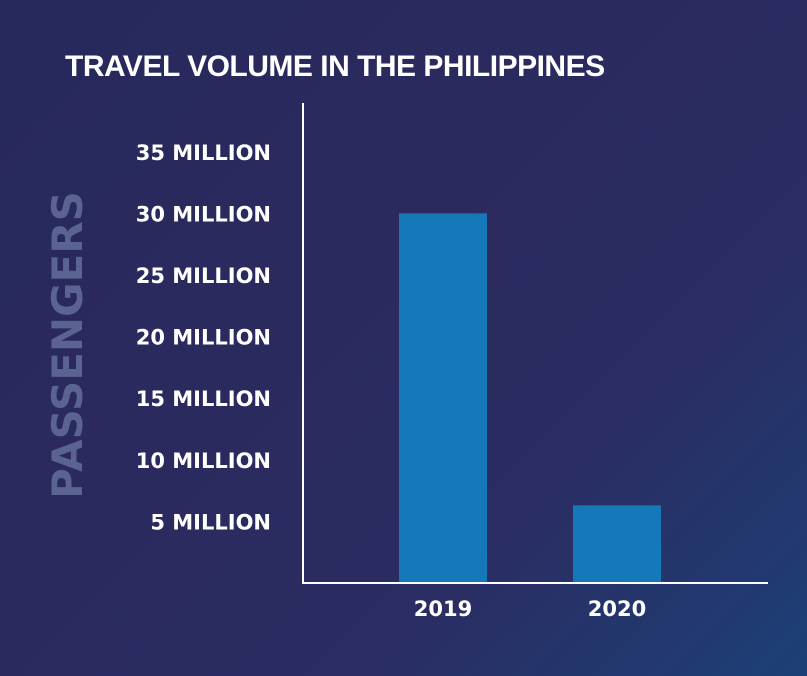  I want to click on y-tick-label: 15 MILLION, so click(203, 399).